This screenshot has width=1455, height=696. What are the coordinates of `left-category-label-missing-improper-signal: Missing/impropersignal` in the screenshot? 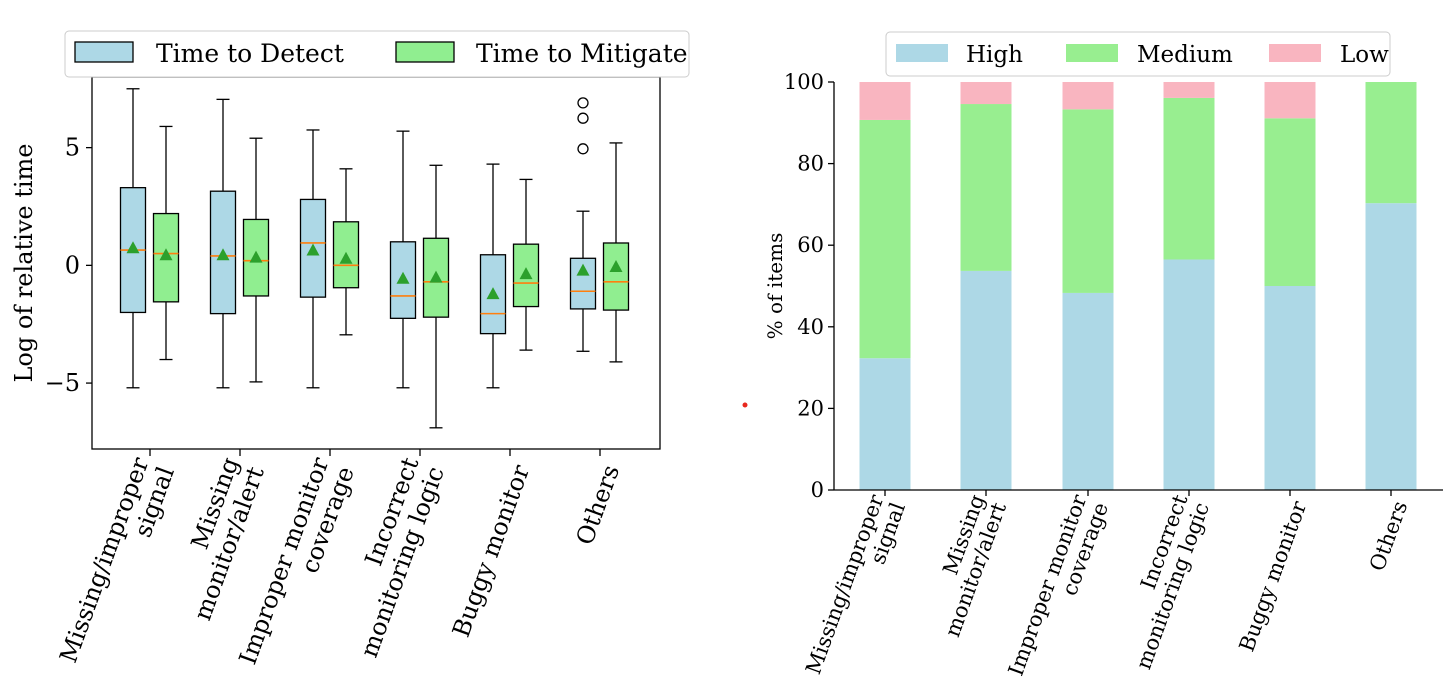 It's located at (117, 564).